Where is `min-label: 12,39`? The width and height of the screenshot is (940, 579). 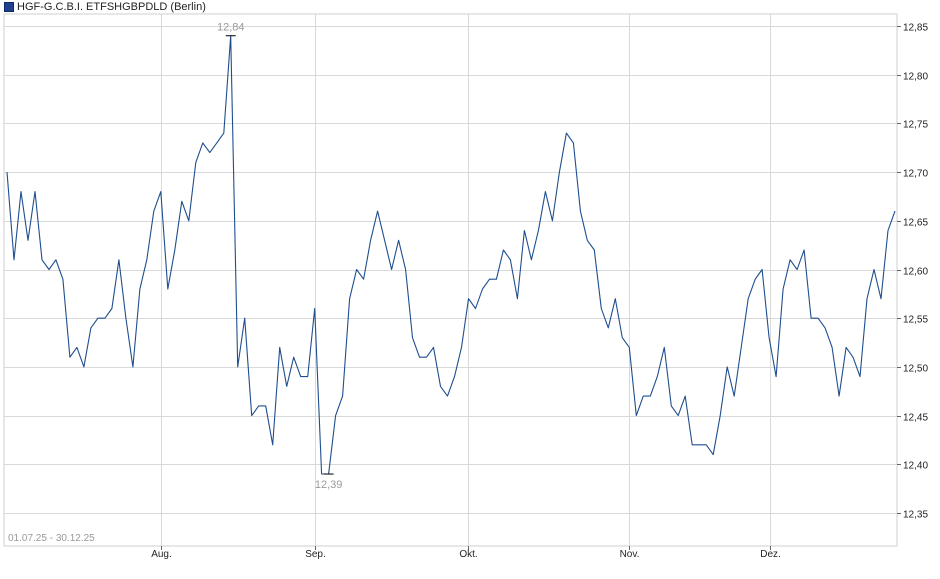 min-label: 12,39 is located at coordinates (329, 485).